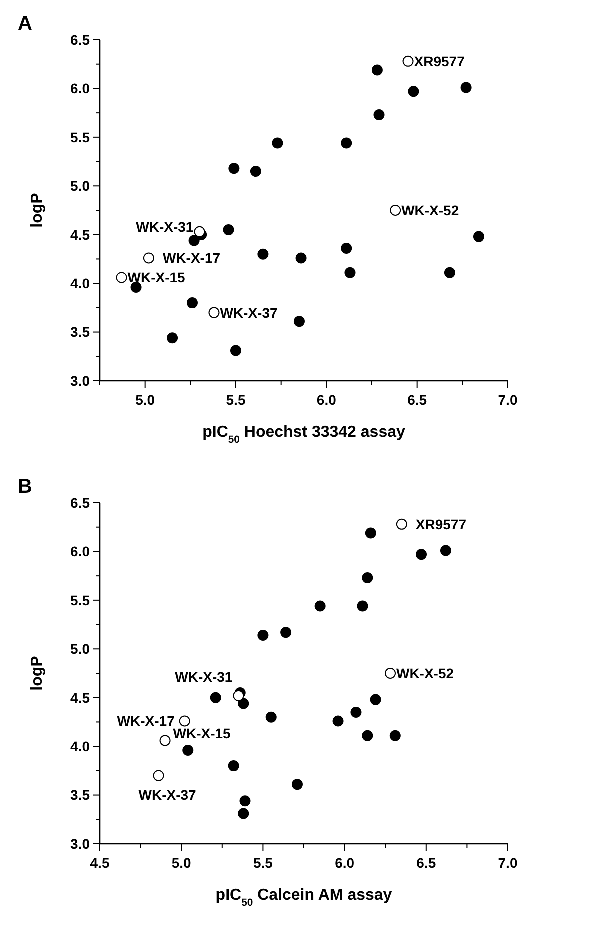  Describe the element at coordinates (100, 863) in the screenshot. I see `x-tick-label: 4.5` at that location.